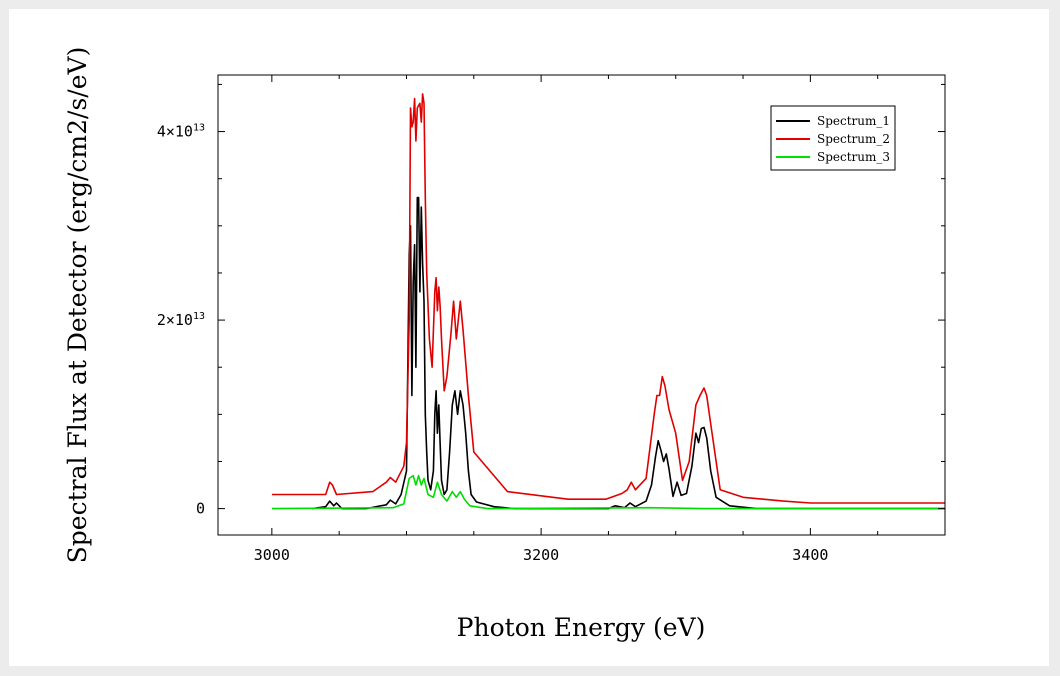 This screenshot has height=676, width=1060. I want to click on legend: Spectrum_1 Spectrum_2 Spectrum_3, so click(833, 138).